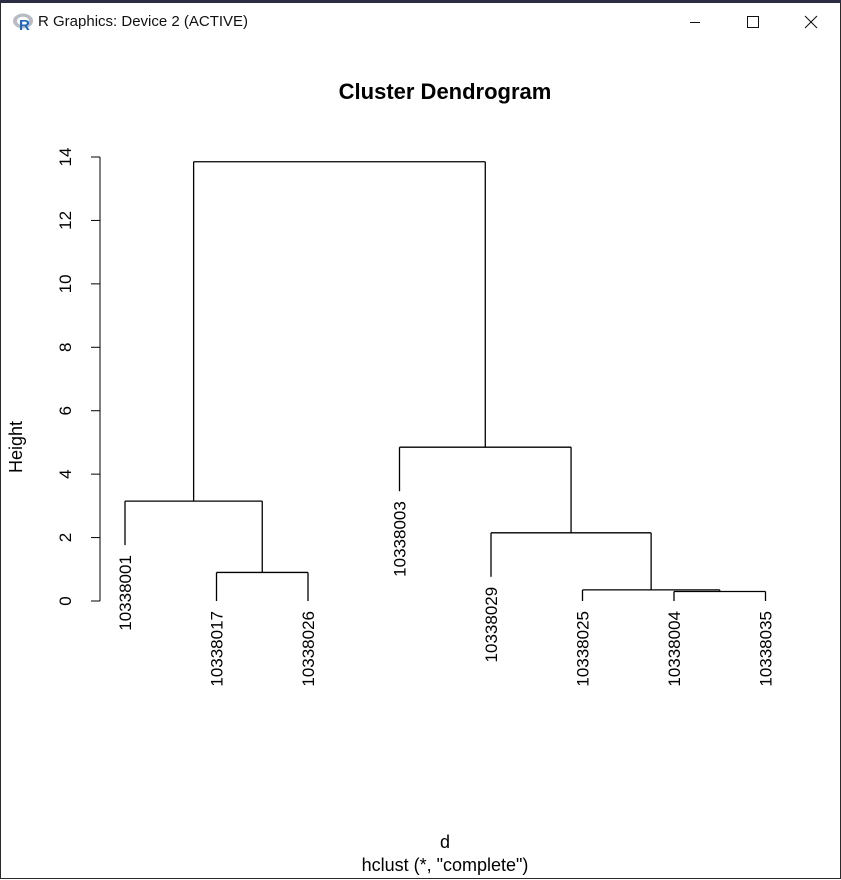  What do you see at coordinates (217, 649) in the screenshot?
I see `leaf-label: 10338017` at bounding box center [217, 649].